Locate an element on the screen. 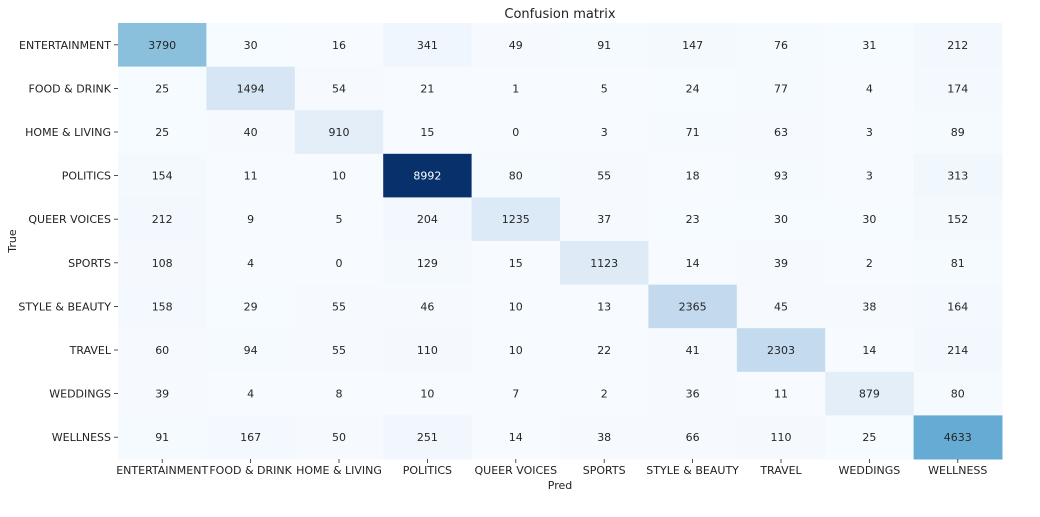  y-tick-label: TRAVEL is located at coordinates (90, 350).